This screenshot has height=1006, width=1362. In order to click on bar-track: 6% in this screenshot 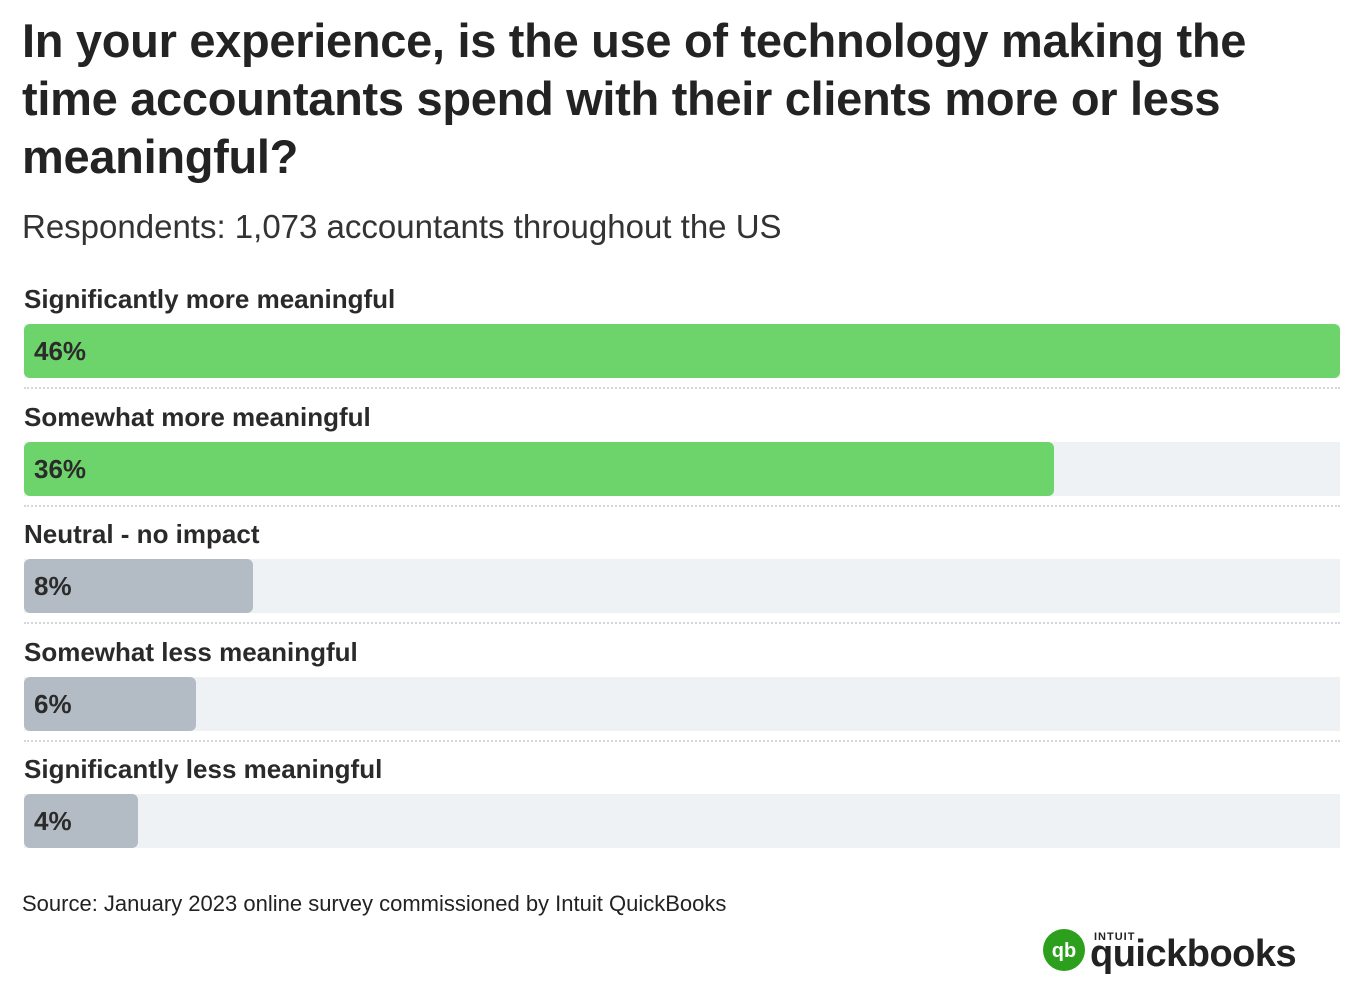, I will do `click(682, 703)`.